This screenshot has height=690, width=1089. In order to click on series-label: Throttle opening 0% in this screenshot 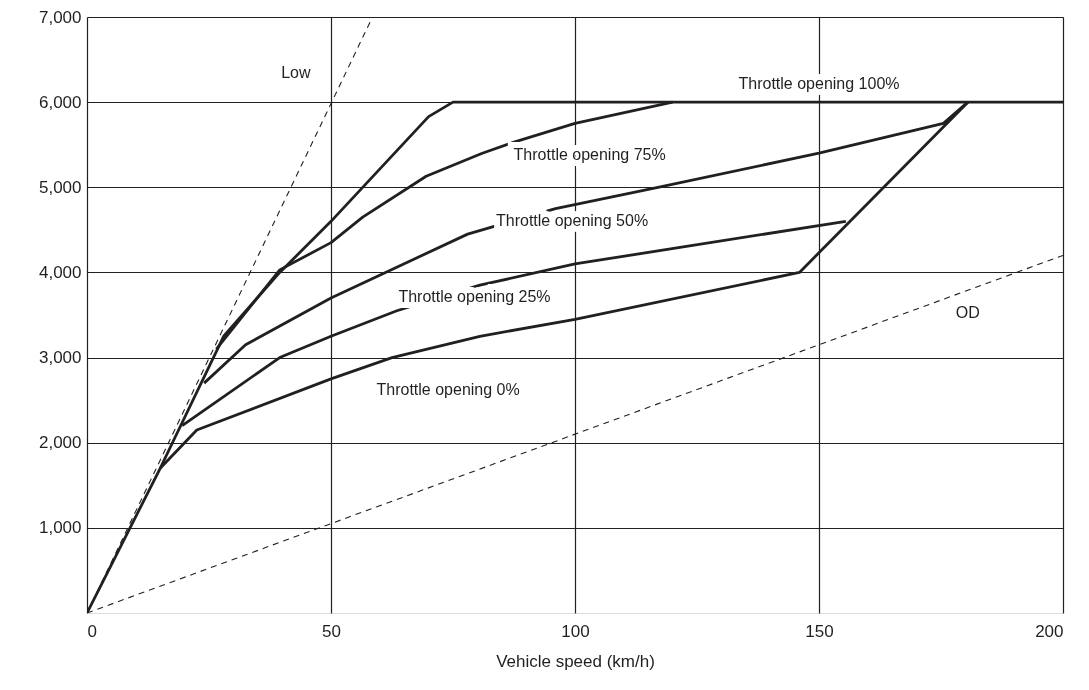, I will do `click(448, 390)`.